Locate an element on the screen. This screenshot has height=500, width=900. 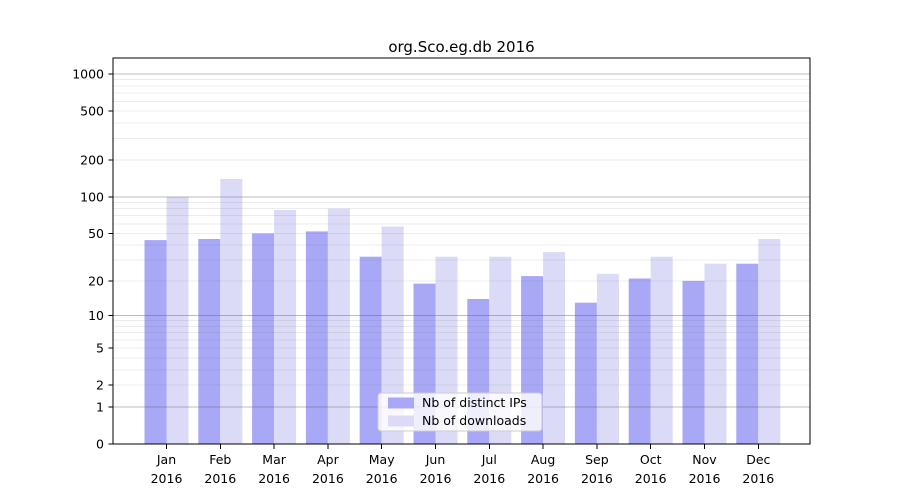
legend-swatch-distinct-ips is located at coordinates (401, 403).